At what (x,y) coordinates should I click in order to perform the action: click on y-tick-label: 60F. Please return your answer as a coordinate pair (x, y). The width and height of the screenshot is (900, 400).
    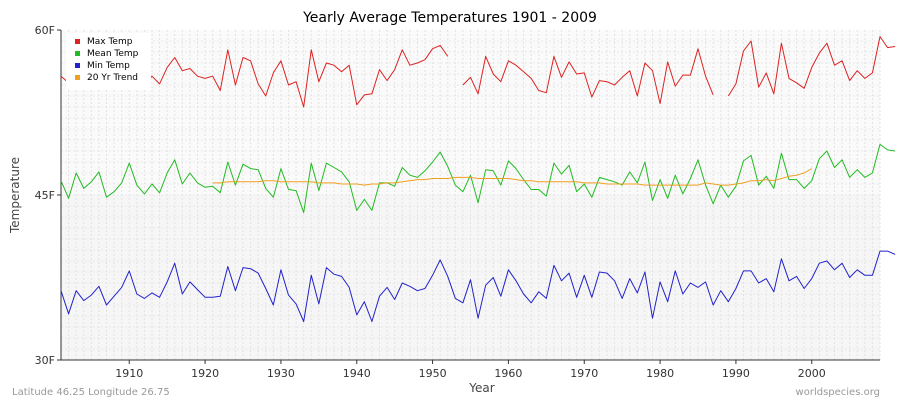
    Looking at the image, I should click on (45, 30).